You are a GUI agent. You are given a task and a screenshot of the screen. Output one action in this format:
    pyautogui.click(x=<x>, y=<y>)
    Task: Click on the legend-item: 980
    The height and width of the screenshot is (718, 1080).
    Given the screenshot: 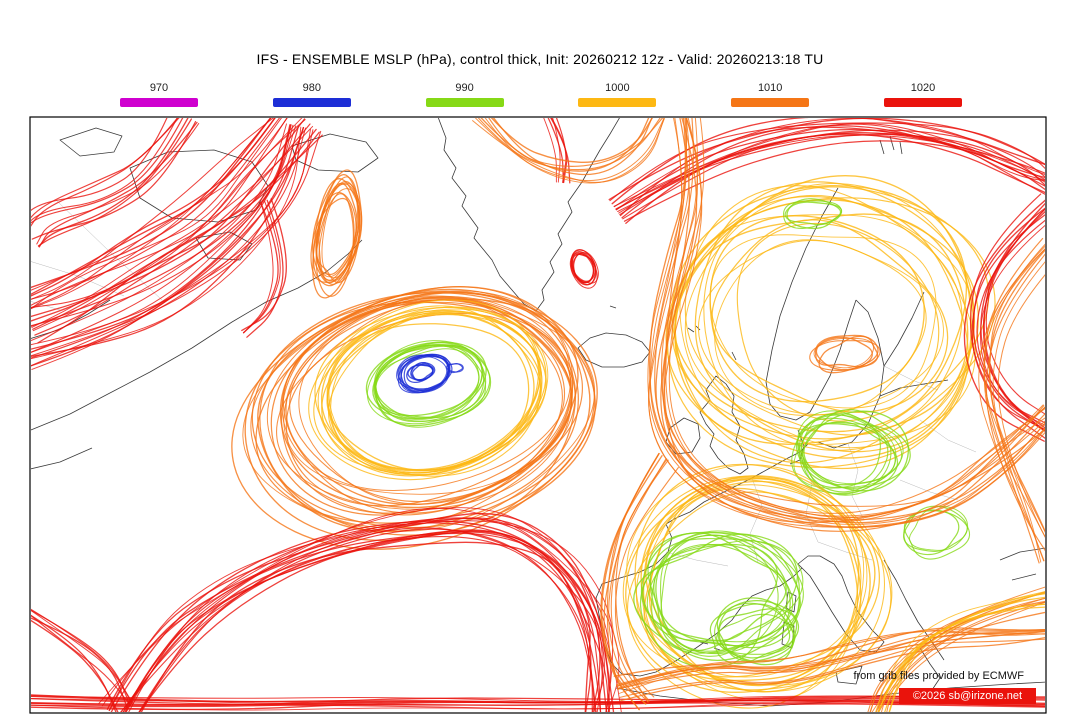 What is the action you would take?
    pyautogui.click(x=311, y=94)
    